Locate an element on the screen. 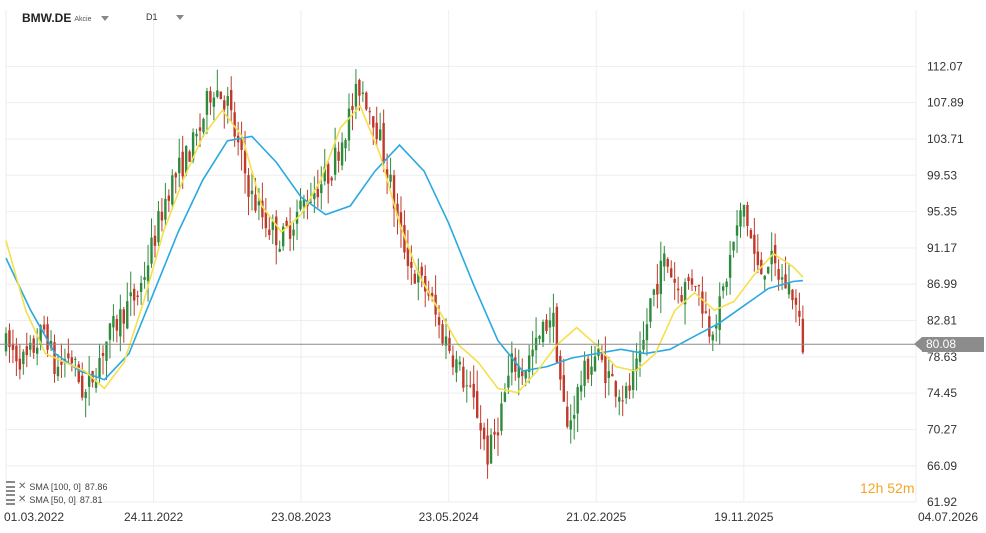 The width and height of the screenshot is (986, 533). x-tick-label: 23.05.2024 is located at coordinates (449, 517).